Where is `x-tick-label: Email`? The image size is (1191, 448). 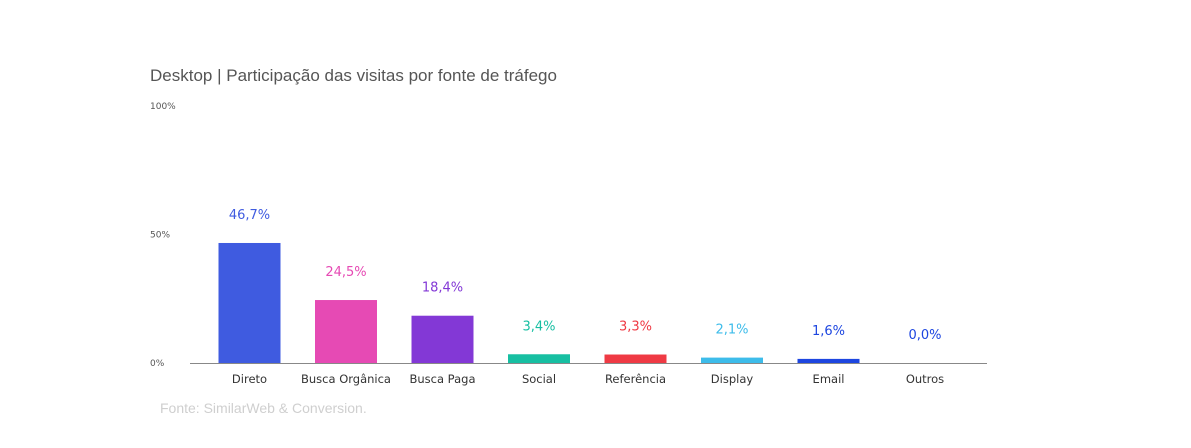
x-tick-label: Email is located at coordinates (829, 379).